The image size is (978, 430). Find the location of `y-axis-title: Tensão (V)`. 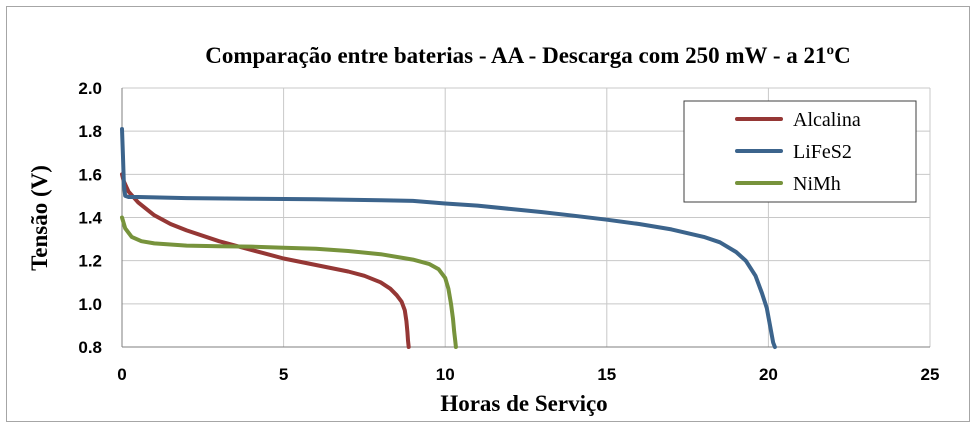

y-axis-title: Tensão (V) is located at coordinates (39, 218).